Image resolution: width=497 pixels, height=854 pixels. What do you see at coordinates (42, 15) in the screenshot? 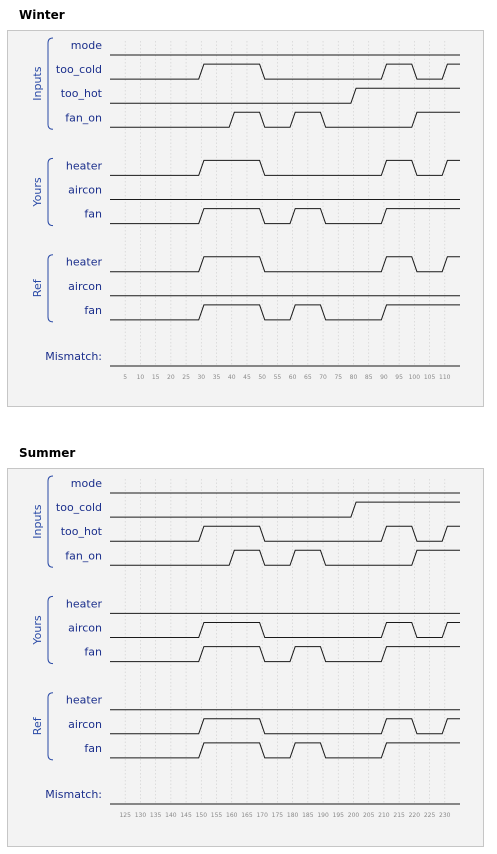
I see `section-title-winter: Winter` at bounding box center [42, 15].